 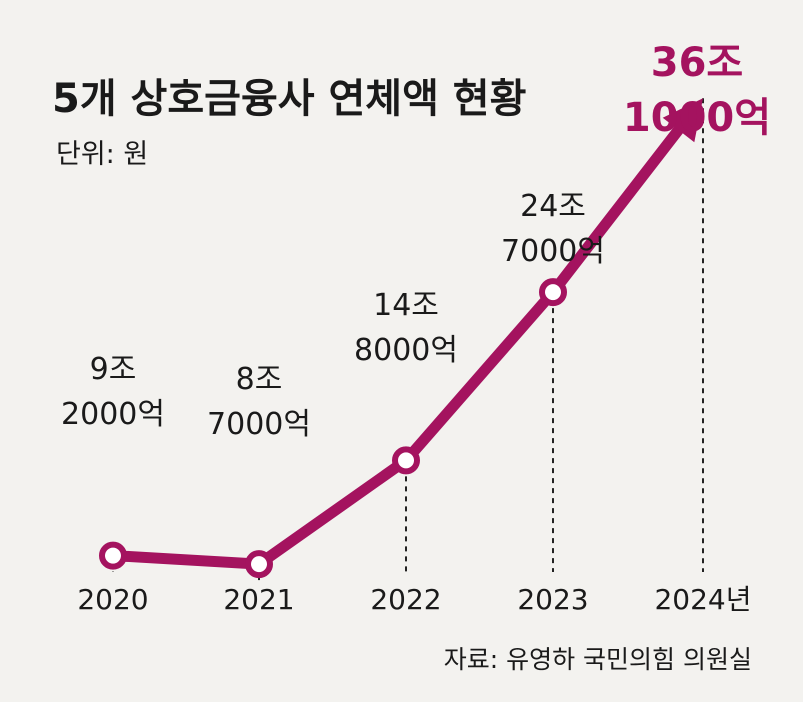 I want to click on x-axis-ticks: 2020 2021 2022 2023 2024년, so click(x=414, y=599).